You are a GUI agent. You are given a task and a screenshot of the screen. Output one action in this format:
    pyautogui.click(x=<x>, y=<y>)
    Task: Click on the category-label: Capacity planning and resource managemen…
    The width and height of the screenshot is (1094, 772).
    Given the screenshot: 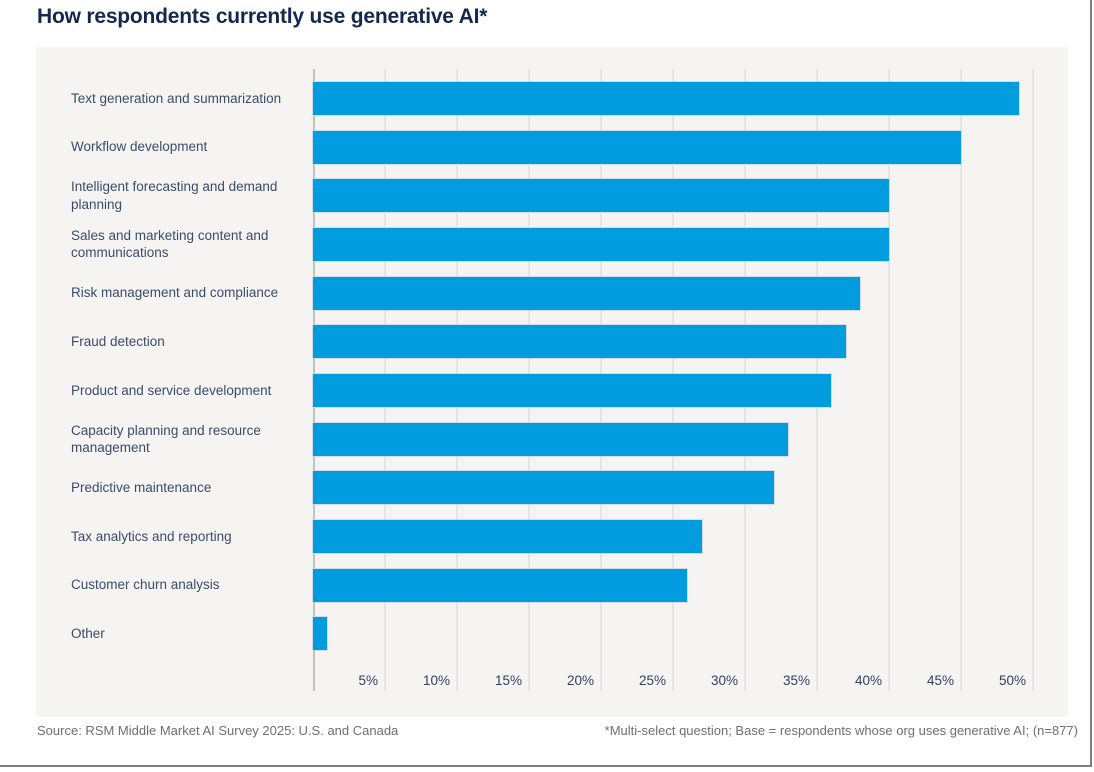 What is the action you would take?
    pyautogui.click(x=166, y=439)
    